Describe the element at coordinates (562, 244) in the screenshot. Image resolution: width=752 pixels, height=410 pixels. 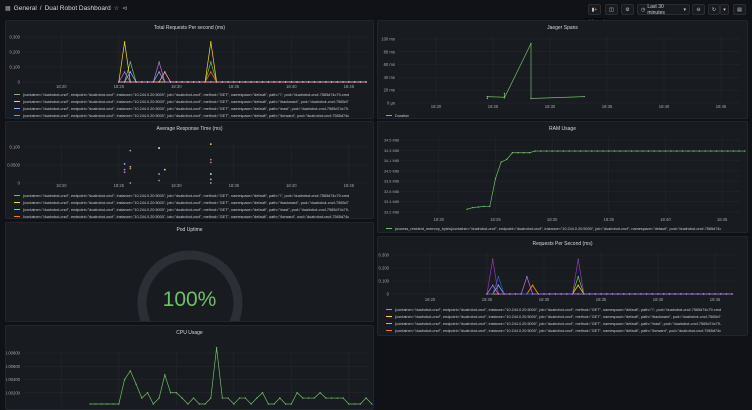
I see `panel-title: Requests Per Second (ms)` at that location.